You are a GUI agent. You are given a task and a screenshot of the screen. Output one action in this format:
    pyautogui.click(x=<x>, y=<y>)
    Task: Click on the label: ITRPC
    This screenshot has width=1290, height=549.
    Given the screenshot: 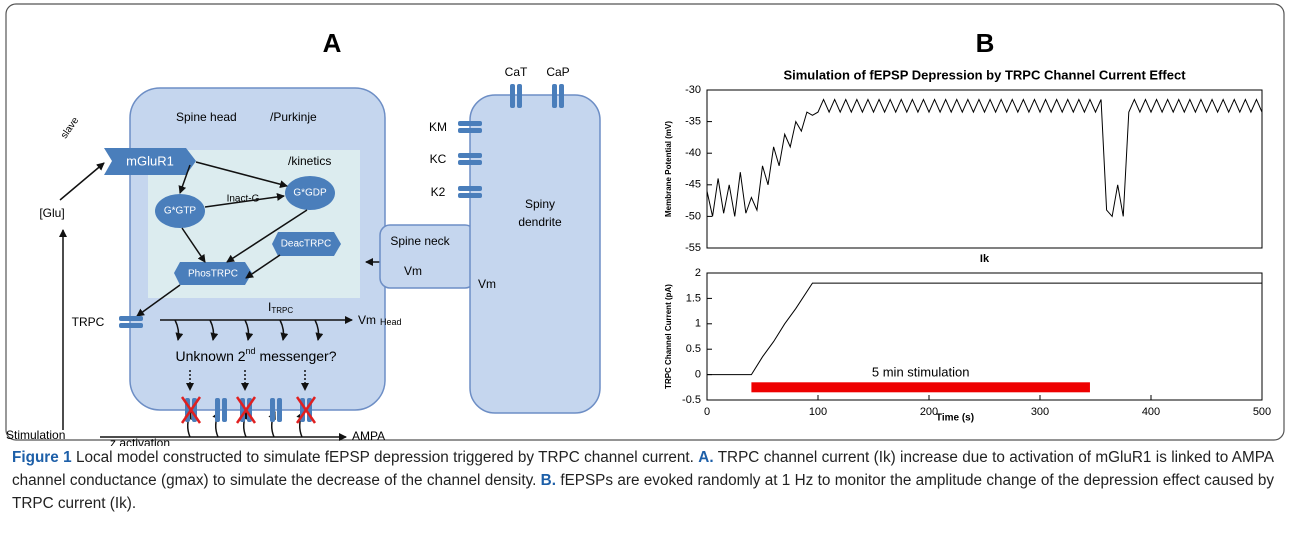 What is the action you would take?
    pyautogui.click(x=280, y=307)
    